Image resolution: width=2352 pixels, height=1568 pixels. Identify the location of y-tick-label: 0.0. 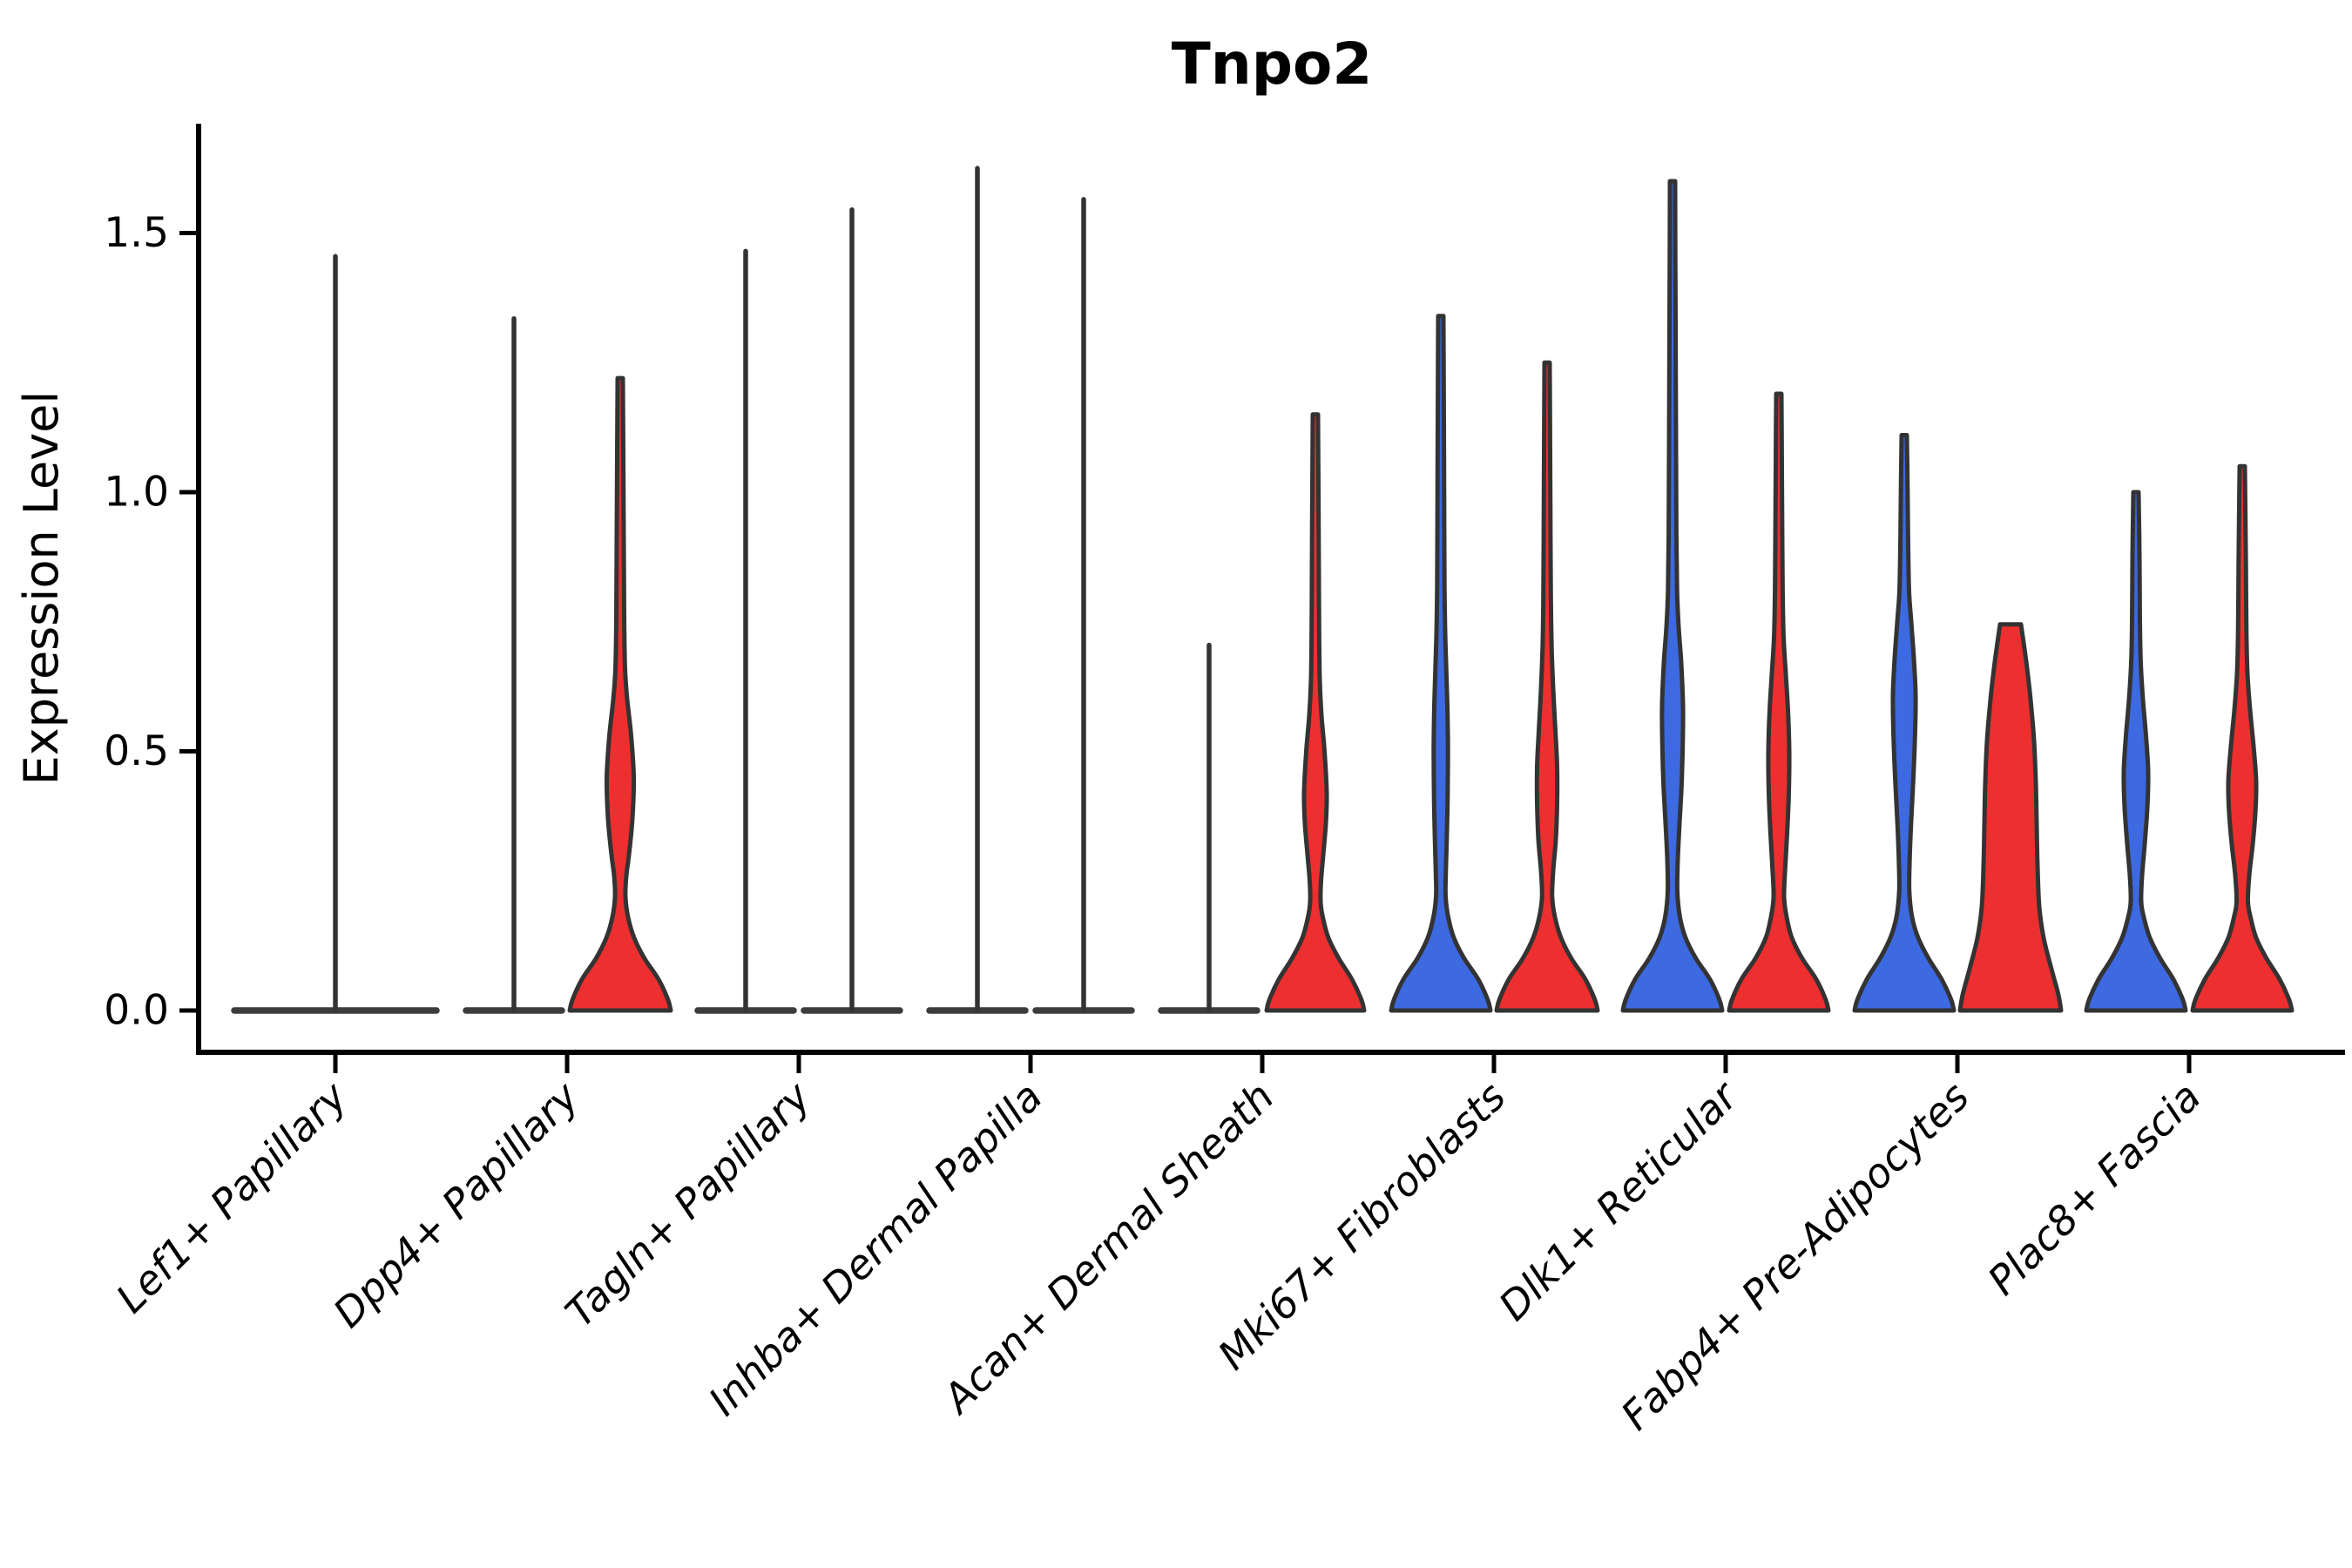
(136, 1011).